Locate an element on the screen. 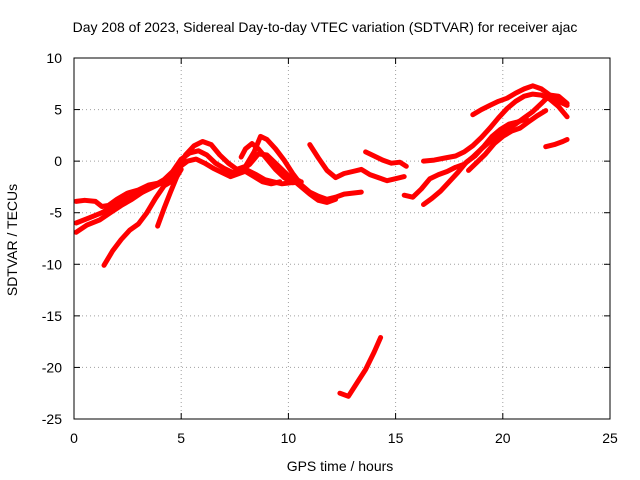 The height and width of the screenshot is (480, 640). y-tick-label: -20 is located at coordinates (52, 367).